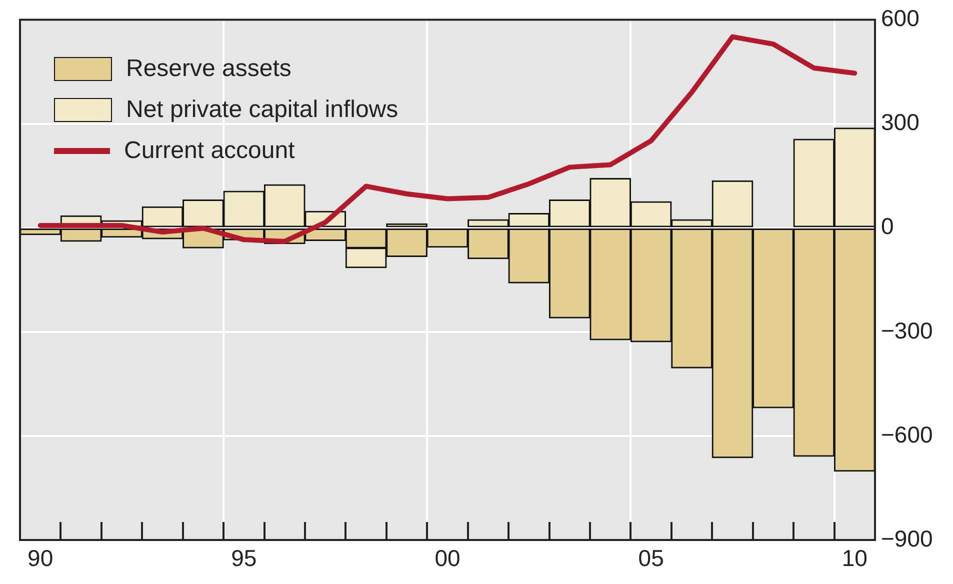  What do you see at coordinates (262, 110) in the screenshot?
I see `legend-label: Net private capital inflows` at bounding box center [262, 110].